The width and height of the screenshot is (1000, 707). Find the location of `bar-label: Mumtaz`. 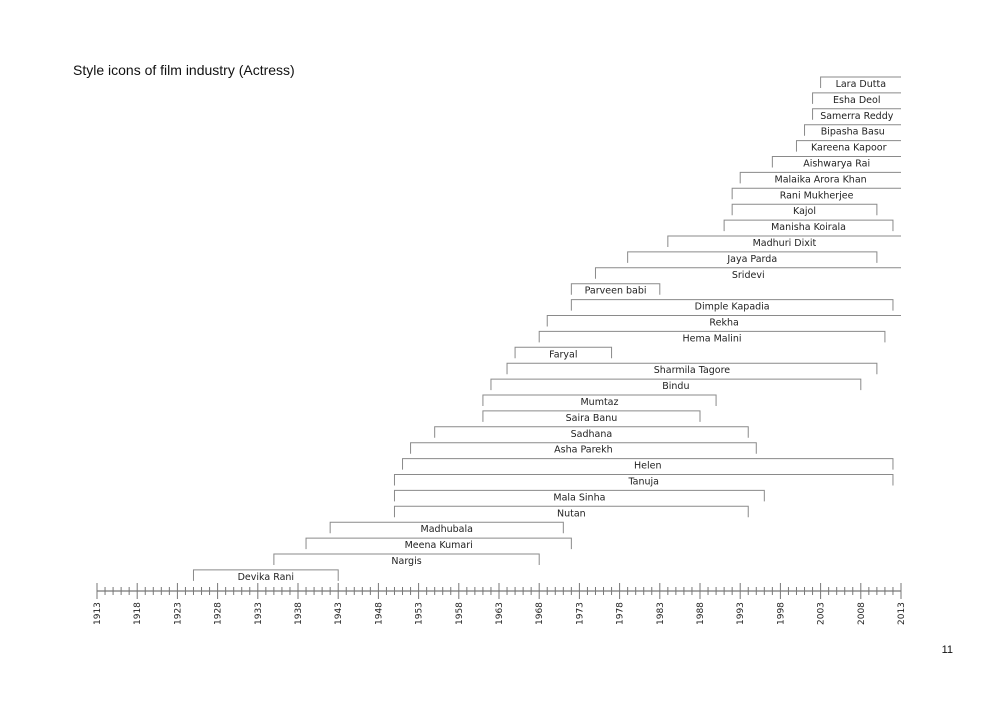

bar-label: Mumtaz is located at coordinates (599, 402).